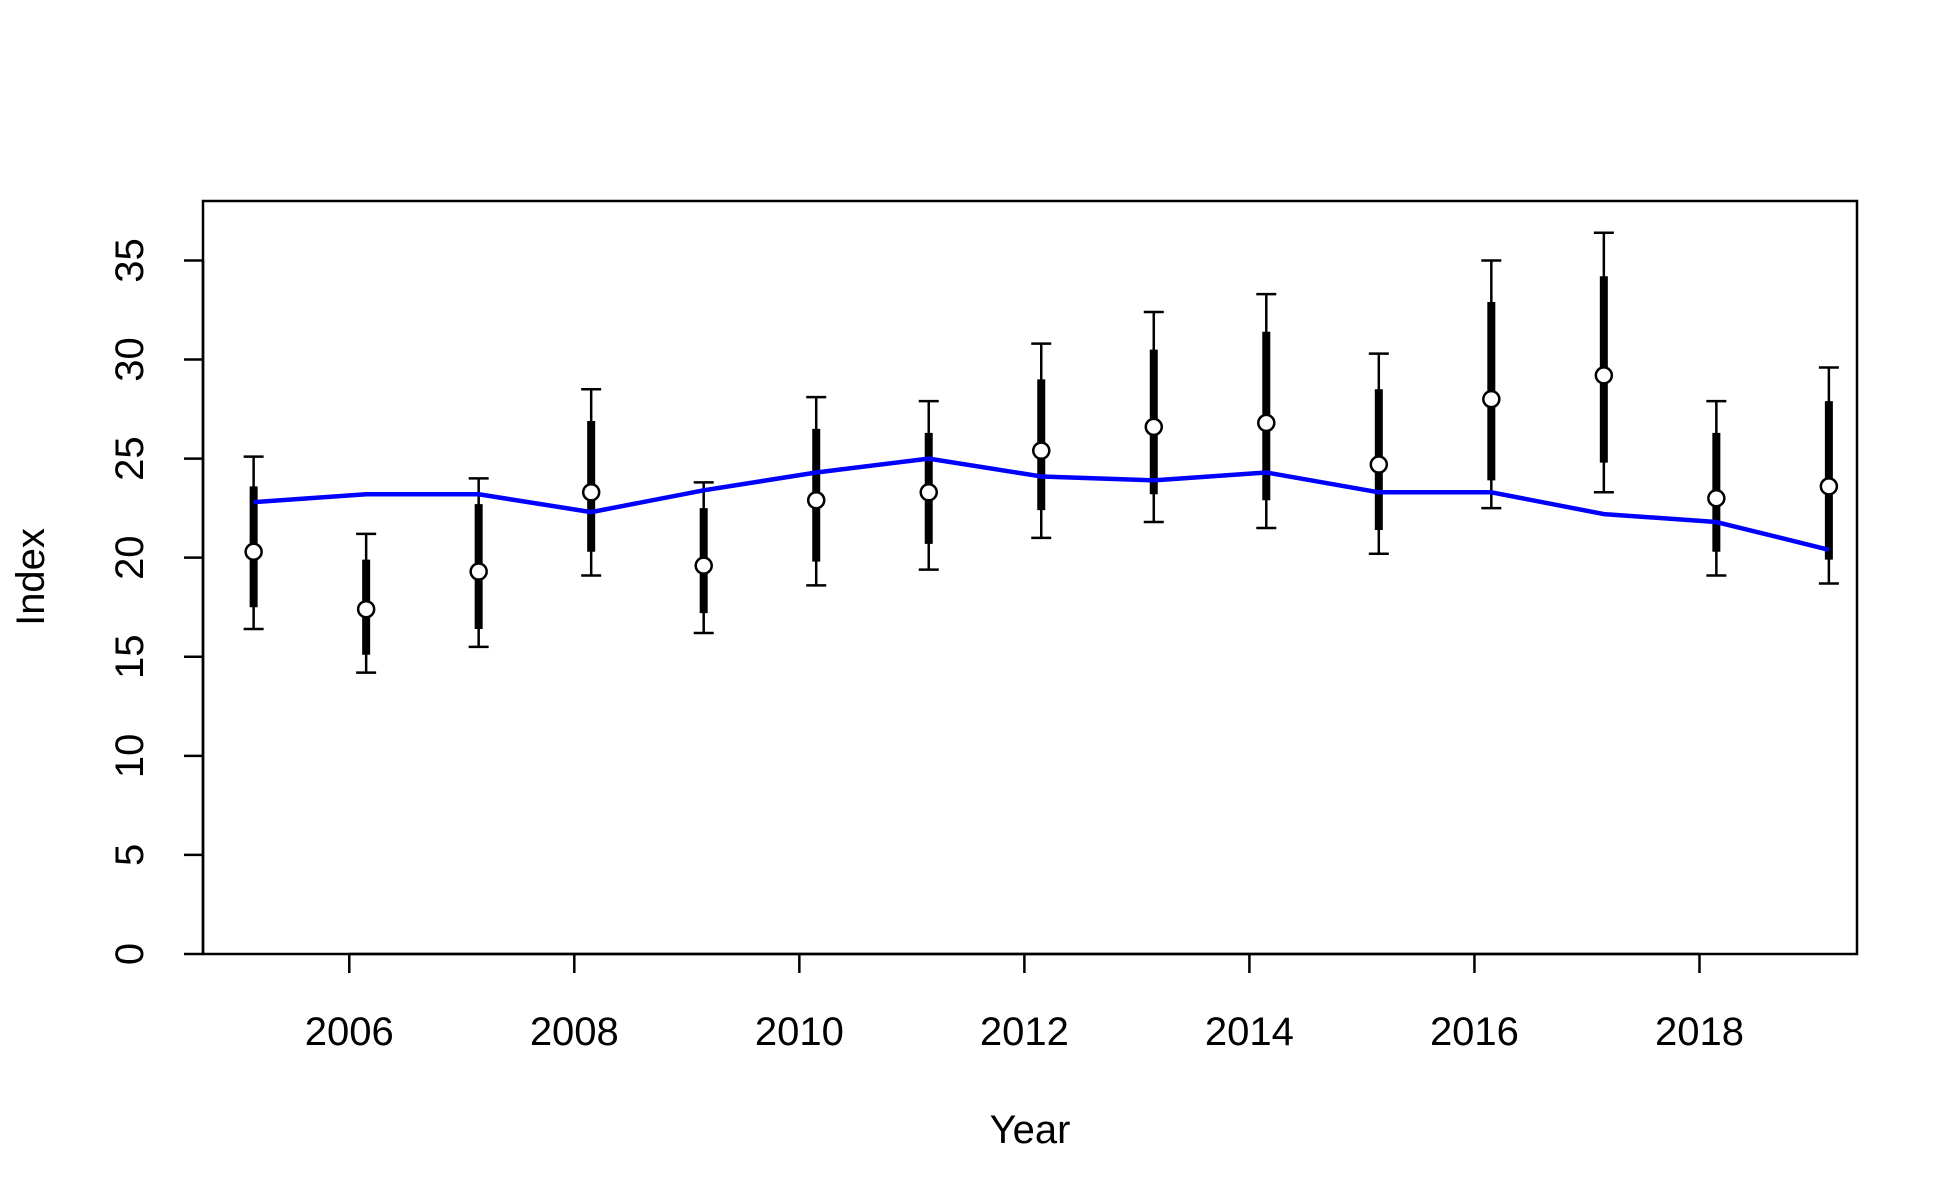 The height and width of the screenshot is (1200, 1950). What do you see at coordinates (1030, 1130) in the screenshot?
I see `x-axis-title: Year` at bounding box center [1030, 1130].